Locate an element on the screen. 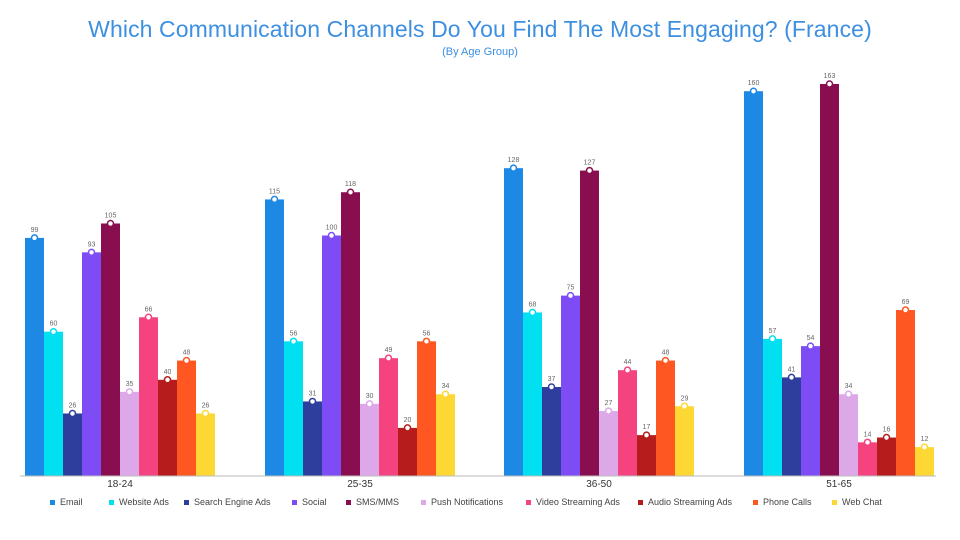 This screenshot has width=960, height=540. data-label: 27 is located at coordinates (609, 403).